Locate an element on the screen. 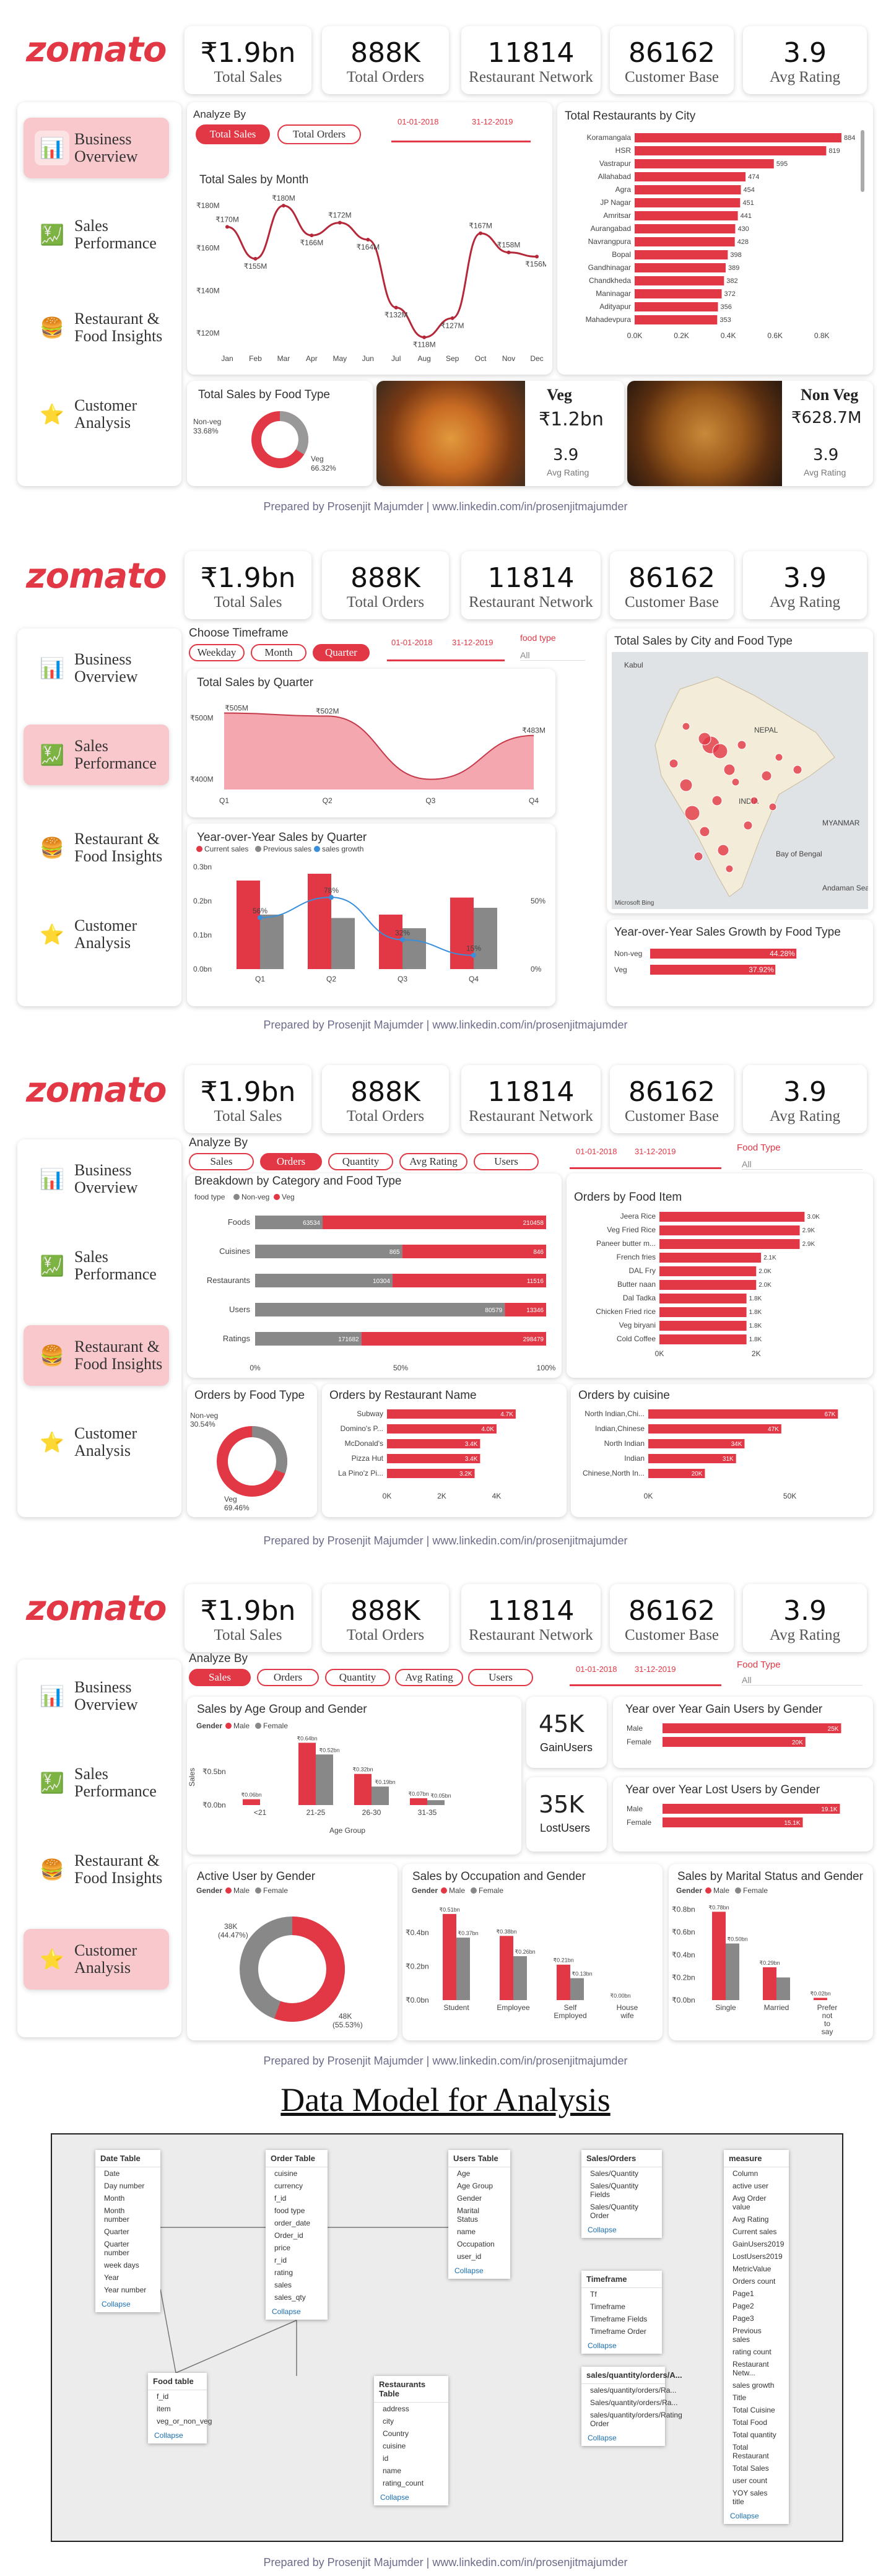 The height and width of the screenshot is (2576, 891). table-field: Total Restaurant is located at coordinates (750, 2451).